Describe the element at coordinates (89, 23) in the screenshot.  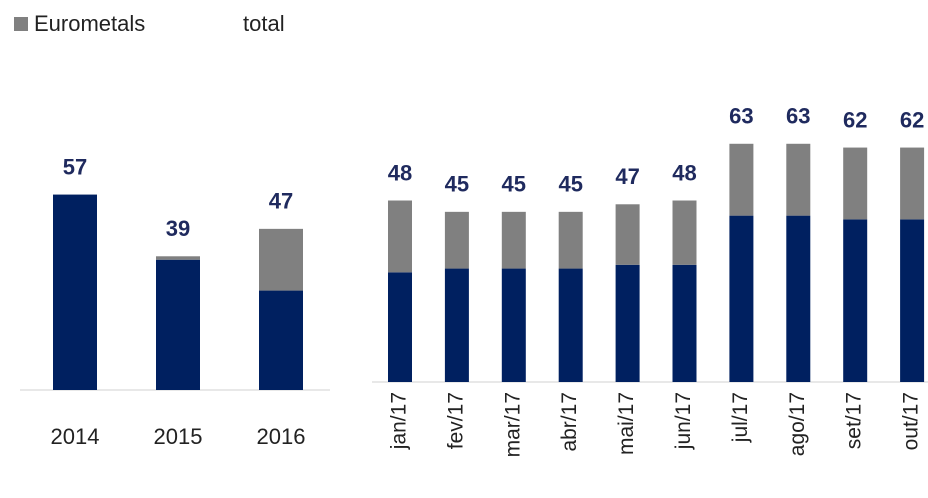
I see `legend-label: Eurometals` at that location.